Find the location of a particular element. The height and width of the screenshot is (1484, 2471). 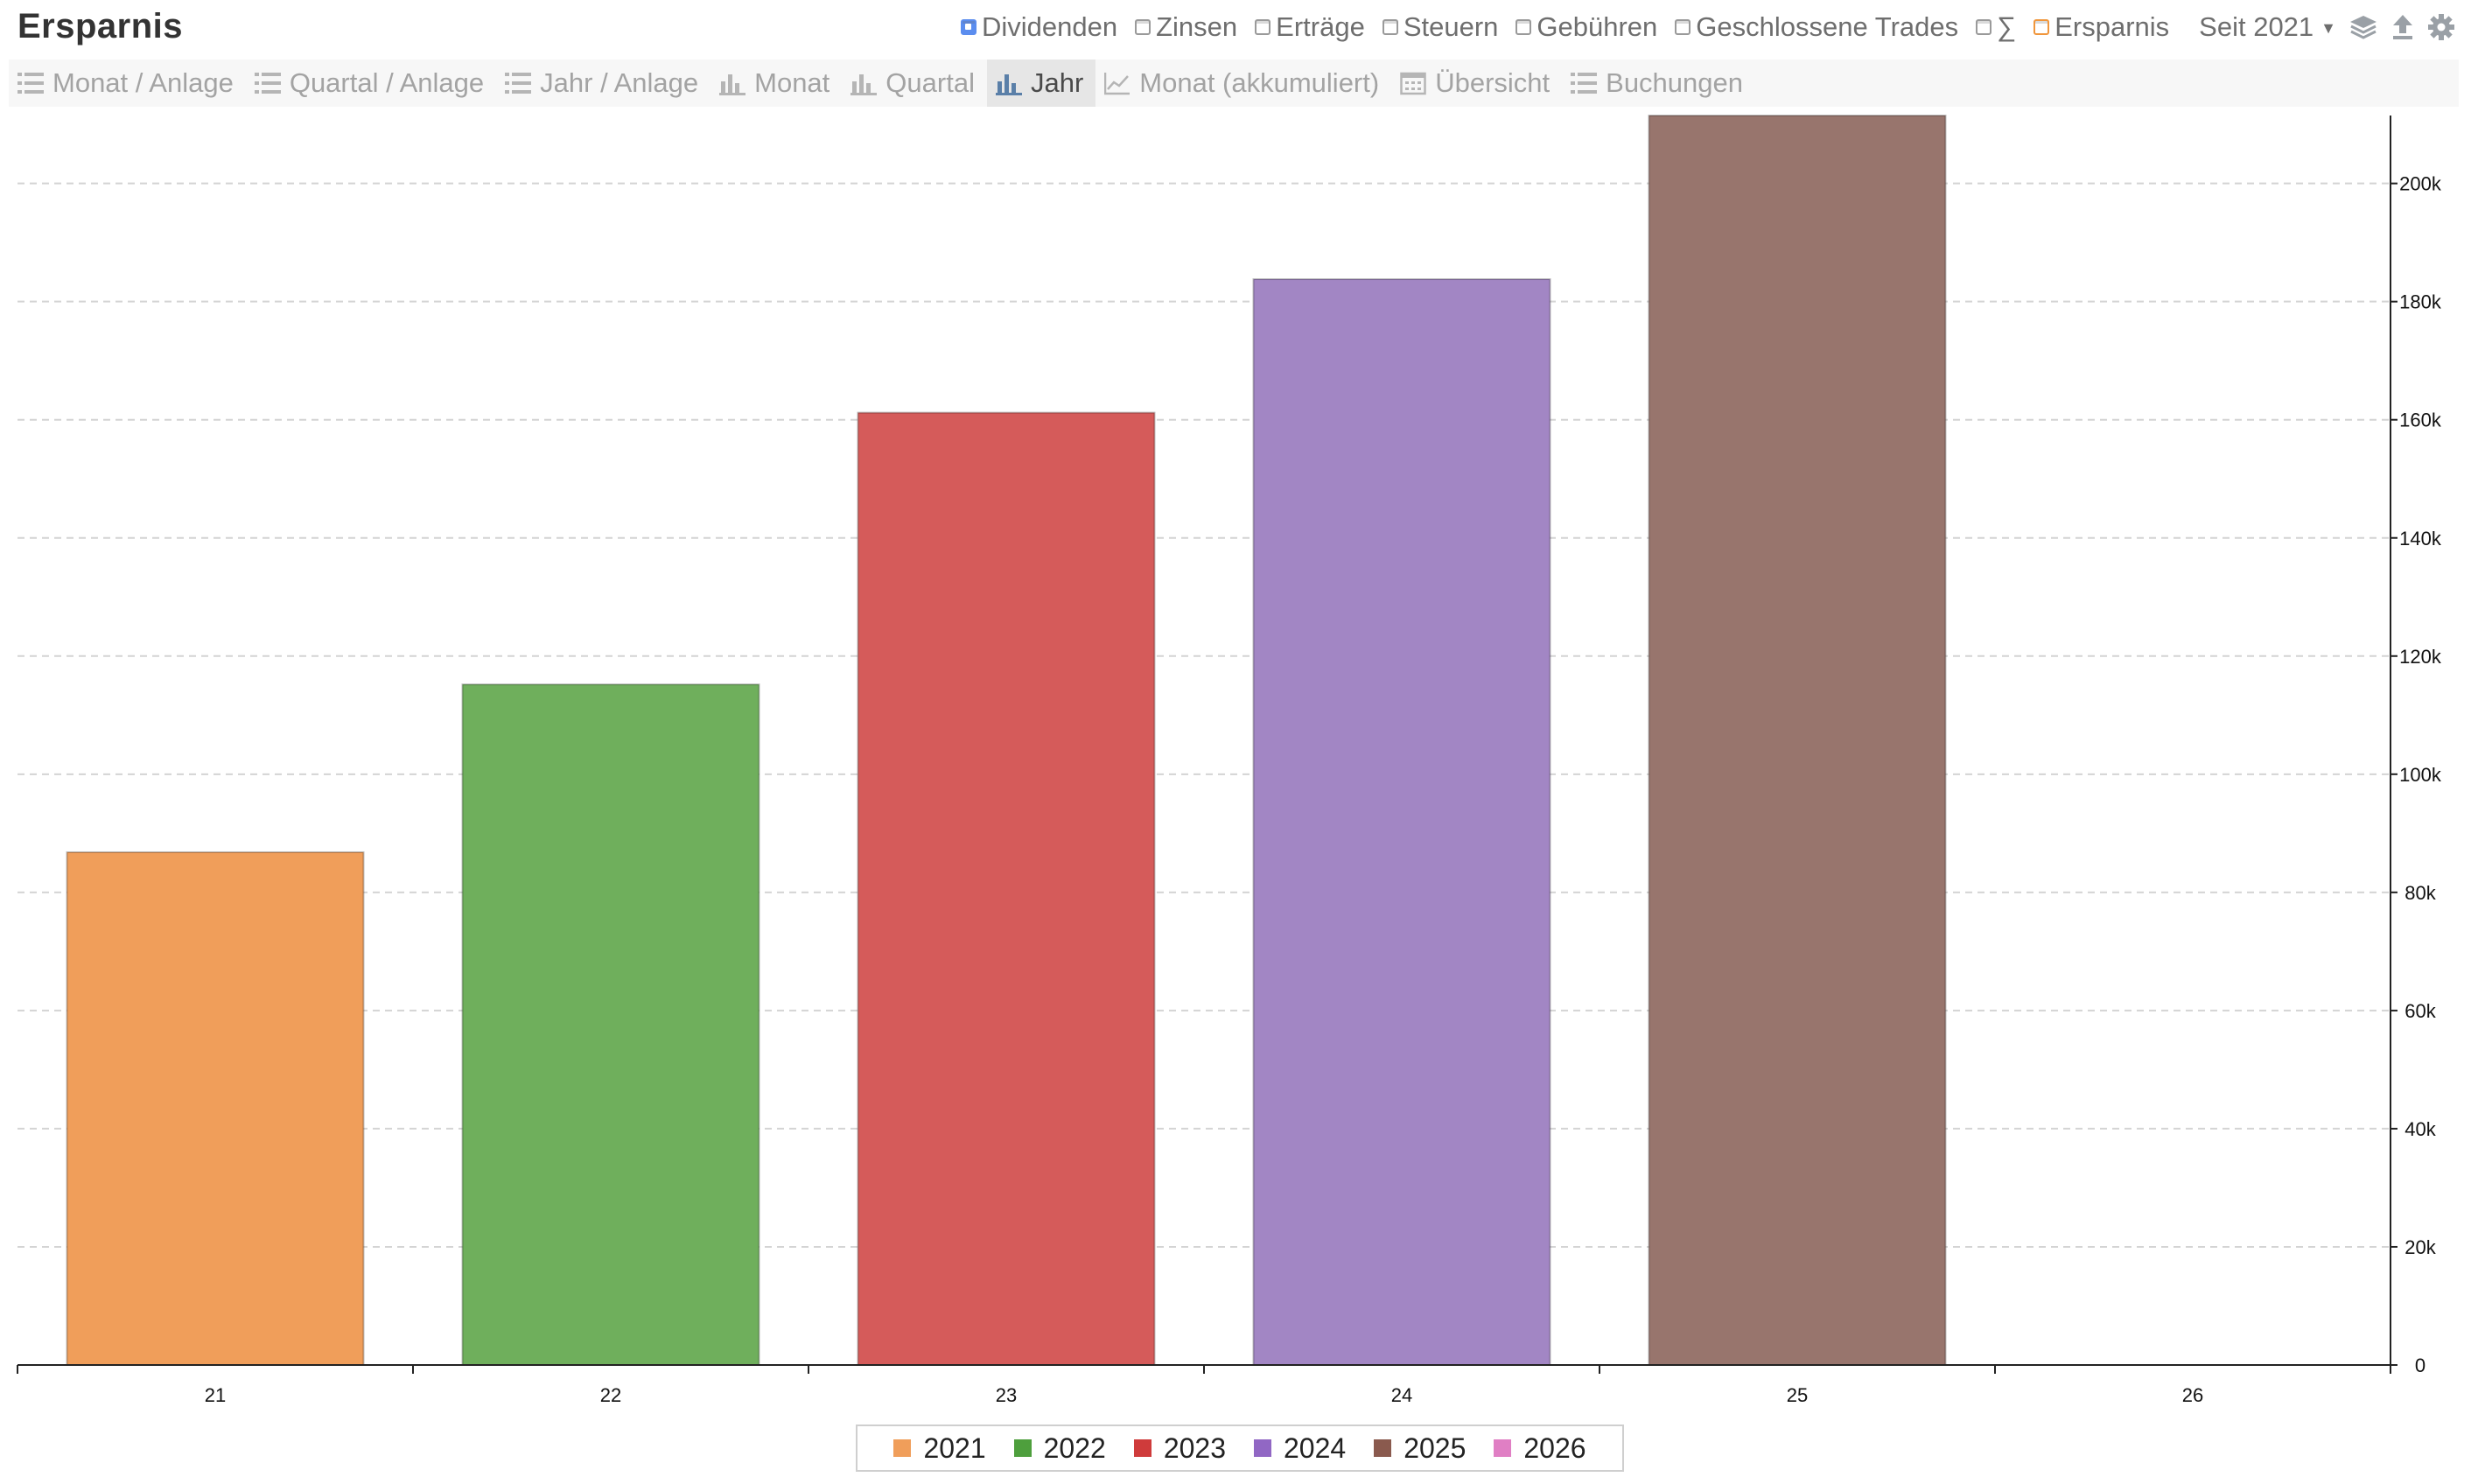

filter-label: Steuern is located at coordinates (1451, 26).